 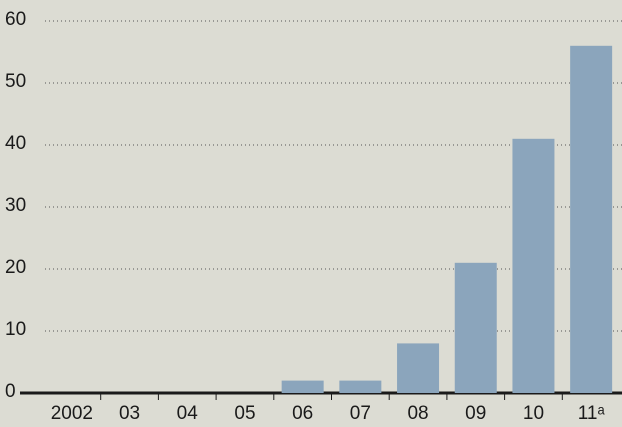 I want to click on x-tick-label: 06, so click(x=302, y=413).